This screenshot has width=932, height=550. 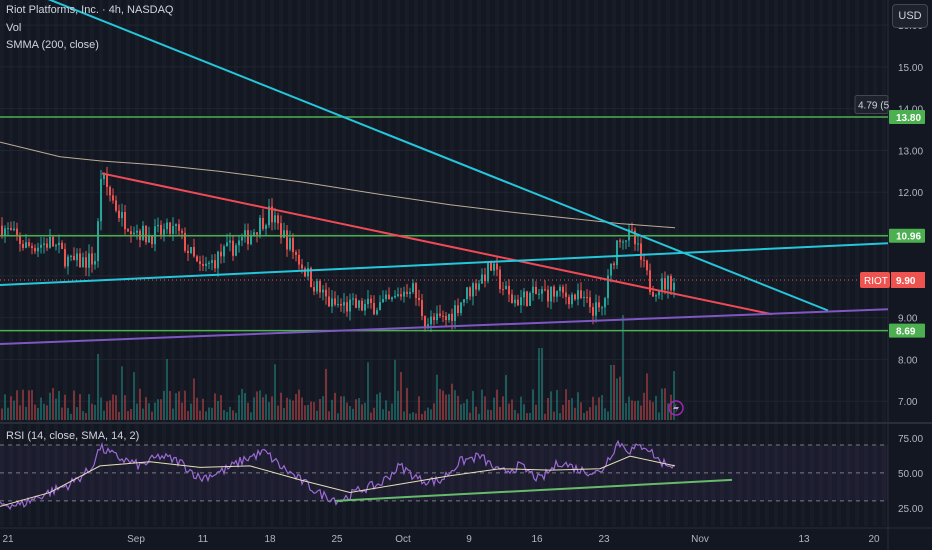 I want to click on legend-title: Riot Platforms, Inc. · 4h, NASDAQ, so click(x=90, y=10).